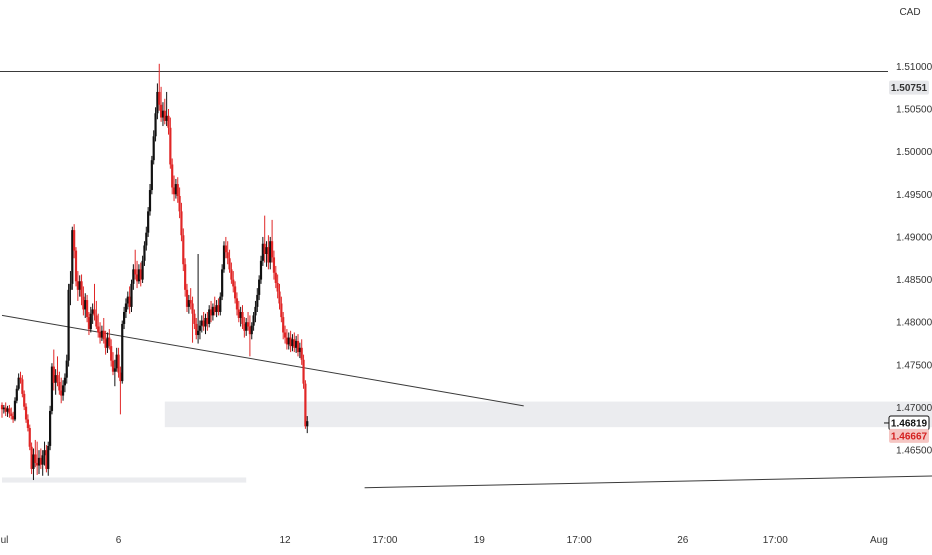  I want to click on time-tick-label: 17:00, so click(579, 540).